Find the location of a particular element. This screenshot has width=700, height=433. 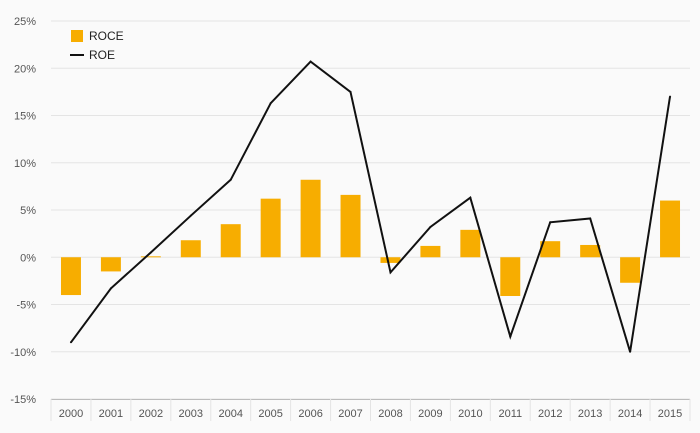

x-tick-label: 2004 is located at coordinates (230, 414).